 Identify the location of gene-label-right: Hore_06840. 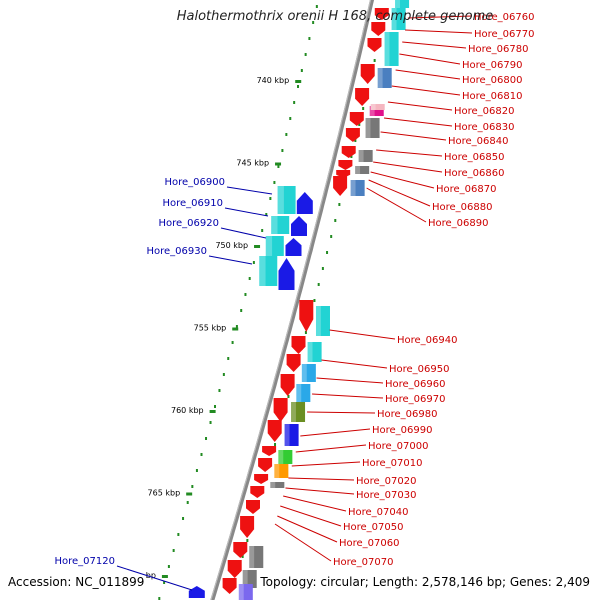
(478, 141).